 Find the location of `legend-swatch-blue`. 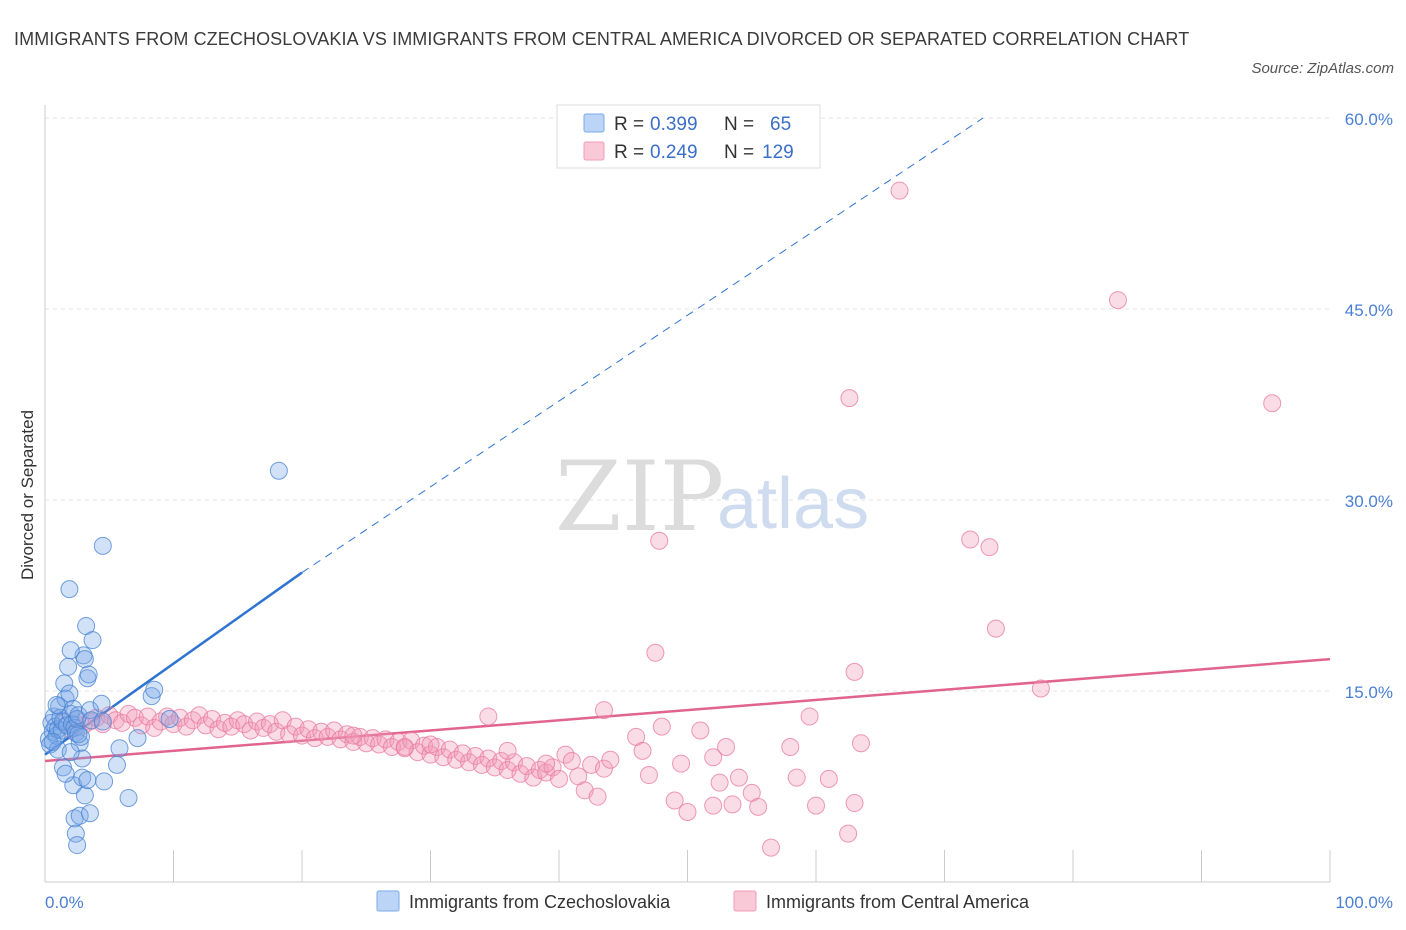

legend-swatch-blue is located at coordinates (594, 123).